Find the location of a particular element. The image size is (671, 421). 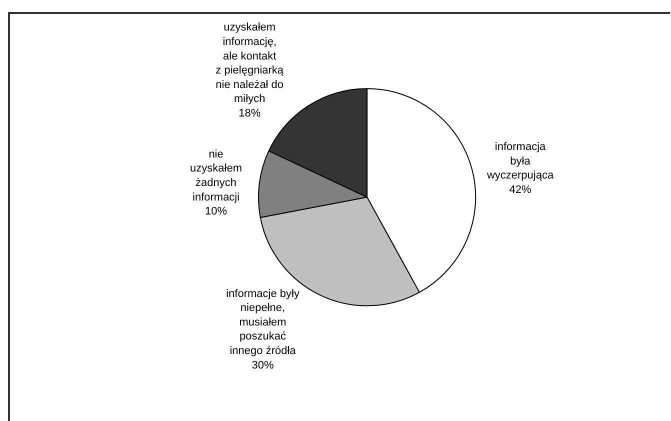

slice-label: informacje były niepełne, musiałem poszukać innego źródła is located at coordinates (263, 323).